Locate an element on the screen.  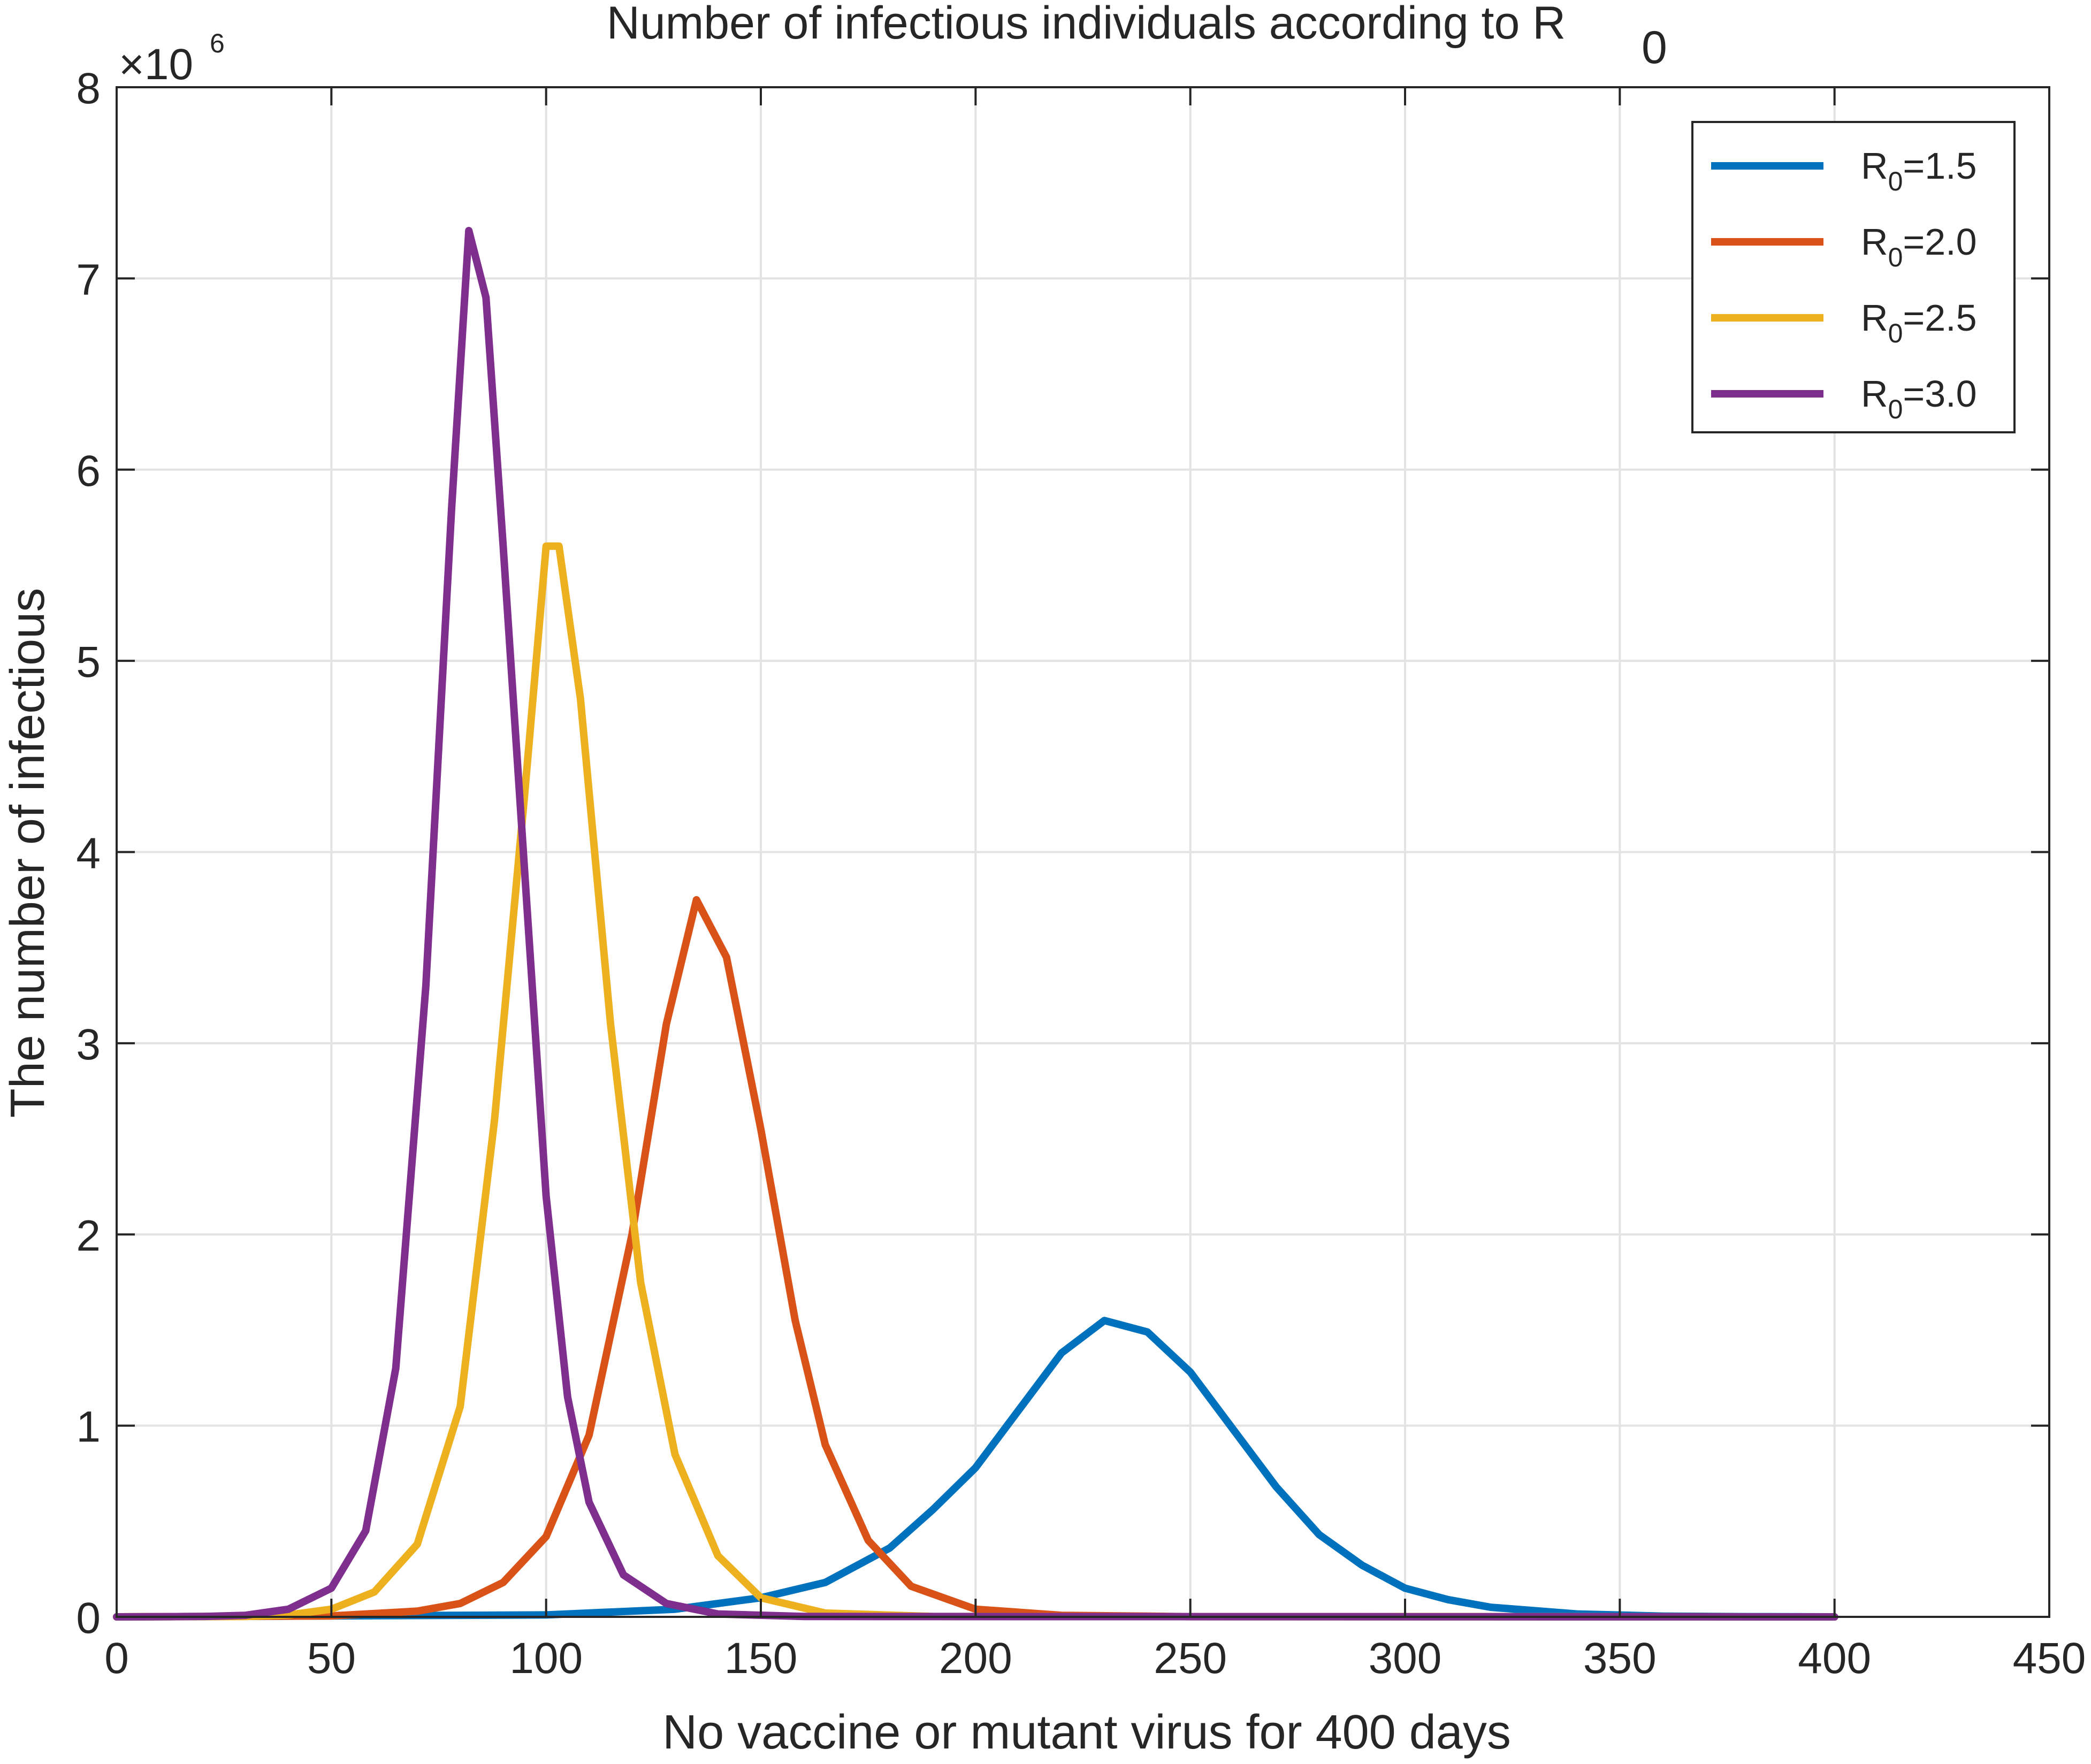
x-tick-label: 150 is located at coordinates (761, 1658).